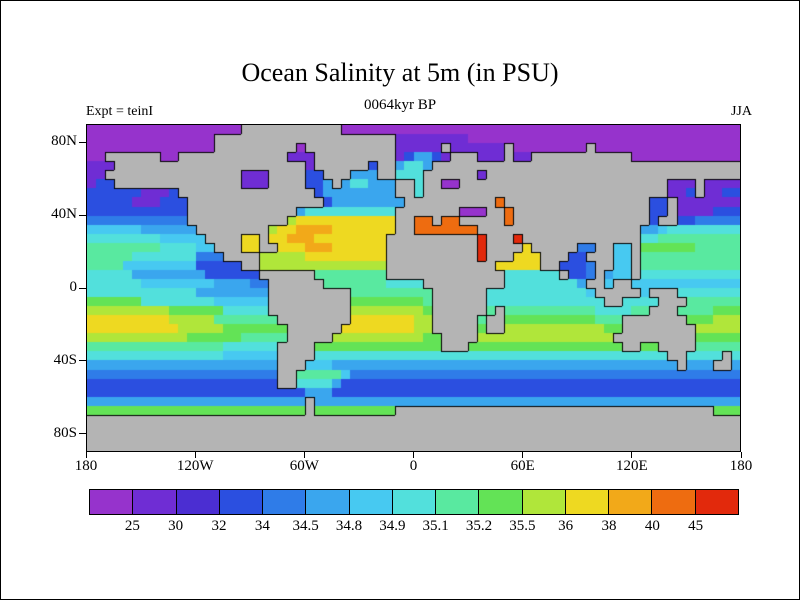 The height and width of the screenshot is (600, 800). I want to click on colorbar-labels: 25 30 32 34 34.5 34.8 34.9 35.1 35.2 35.5 36 38 40 45, so click(414, 528).